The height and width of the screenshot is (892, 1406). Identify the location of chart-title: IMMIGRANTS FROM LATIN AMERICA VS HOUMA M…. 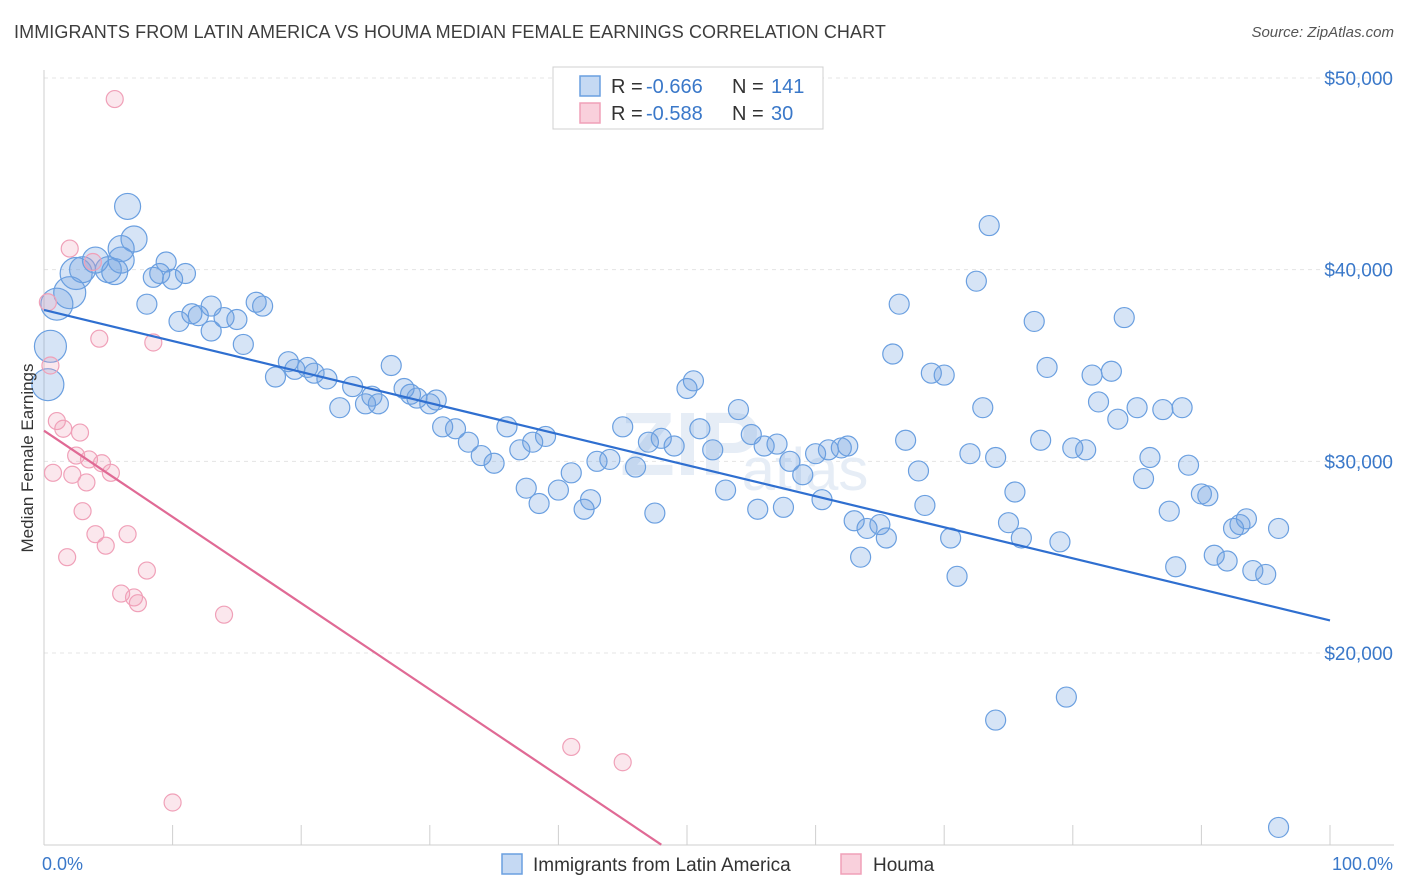
(450, 32).